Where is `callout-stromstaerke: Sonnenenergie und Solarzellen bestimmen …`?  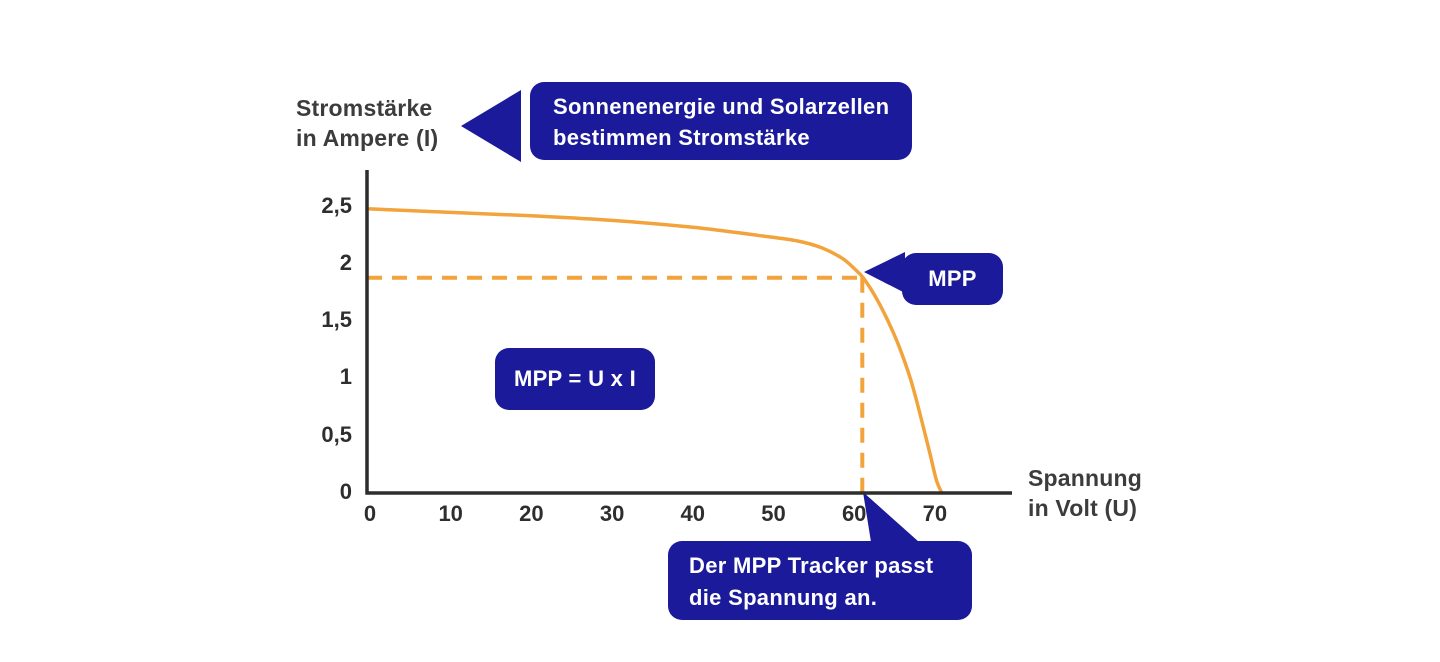 callout-stromstaerke: Sonnenenergie und Solarzellen bestimmen … is located at coordinates (721, 121).